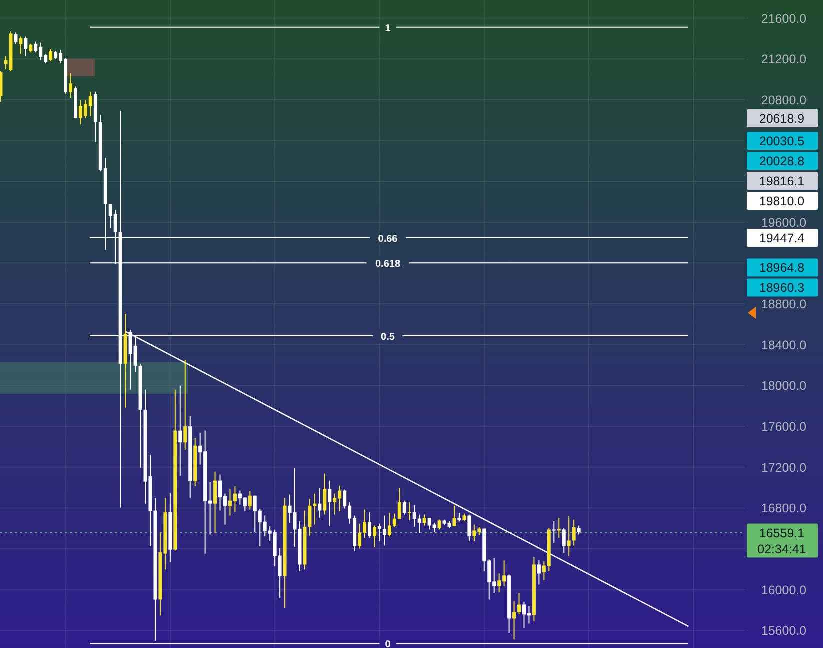 This screenshot has height=648, width=823. What do you see at coordinates (782, 119) in the screenshot?
I see `text: 20618.9` at bounding box center [782, 119].